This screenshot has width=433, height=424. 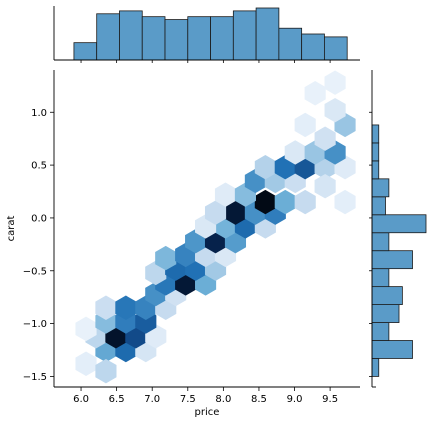 What do you see at coordinates (35, 377) in the screenshot?
I see `y-tick-label-5: −1.5` at bounding box center [35, 377].